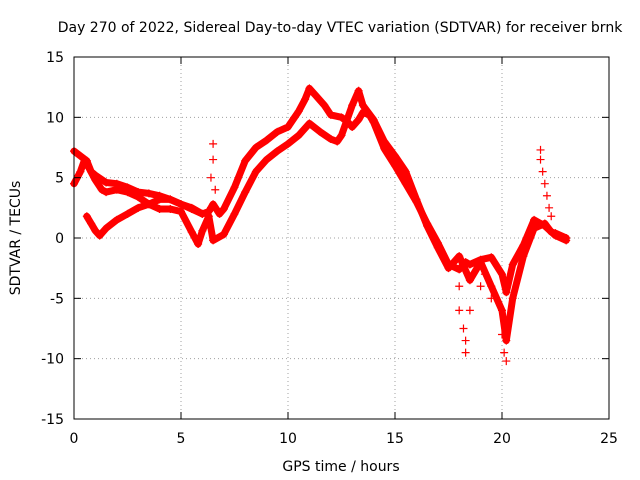 Image resolution: width=640 pixels, height=480 pixels. I want to click on series-track-c, so click(144, 217).